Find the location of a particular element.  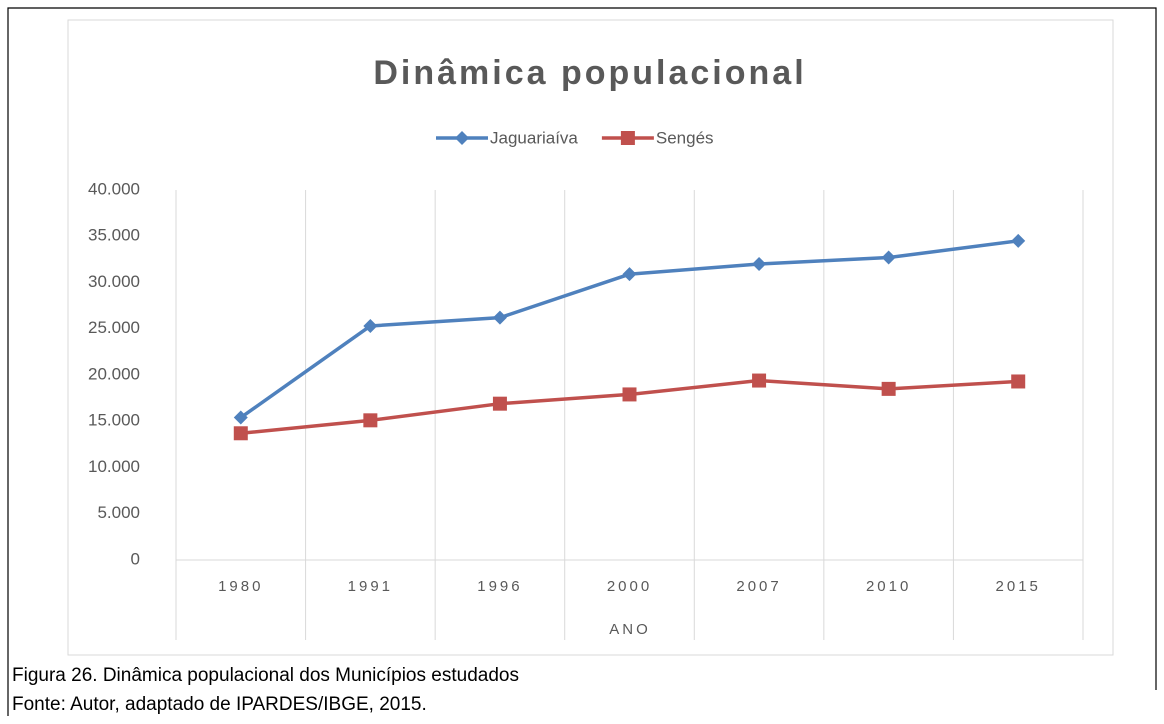

x-tick-label: 2007 is located at coordinates (758, 586).